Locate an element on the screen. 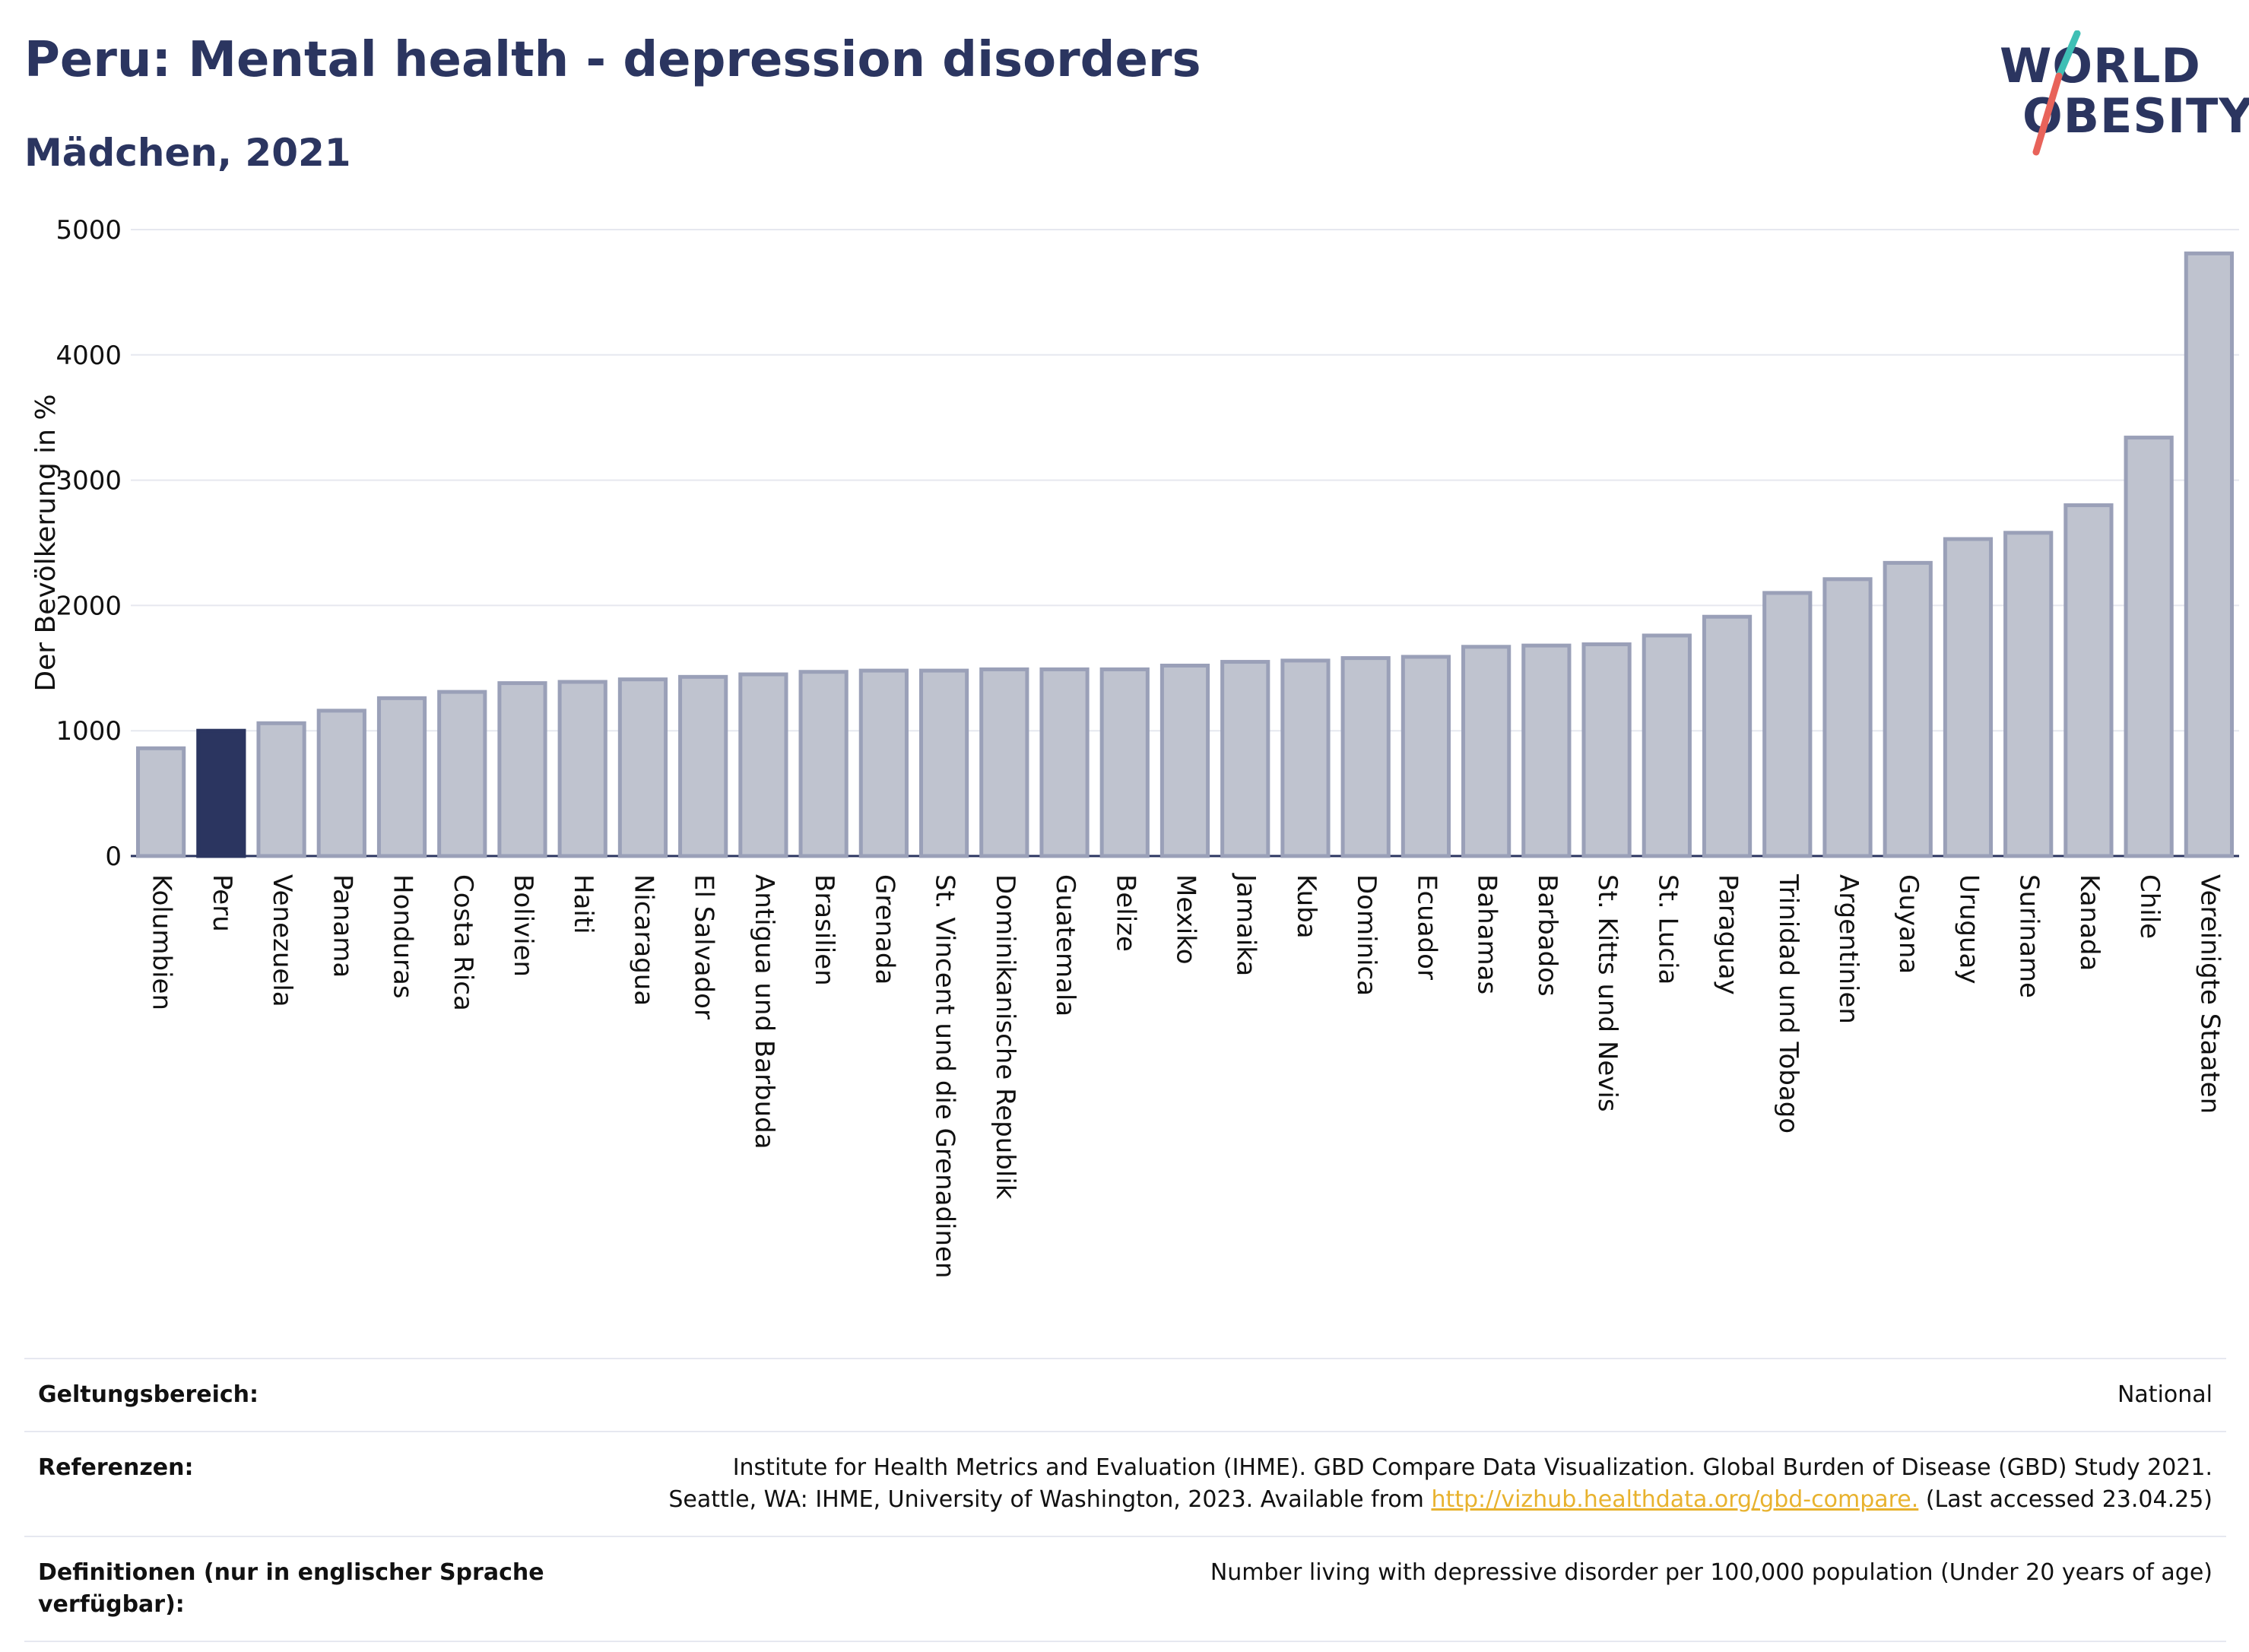 Image resolution: width=2249 pixels, height=1652 pixels. x-tick-label: St. Kitts und Nevis is located at coordinates (1608, 993).